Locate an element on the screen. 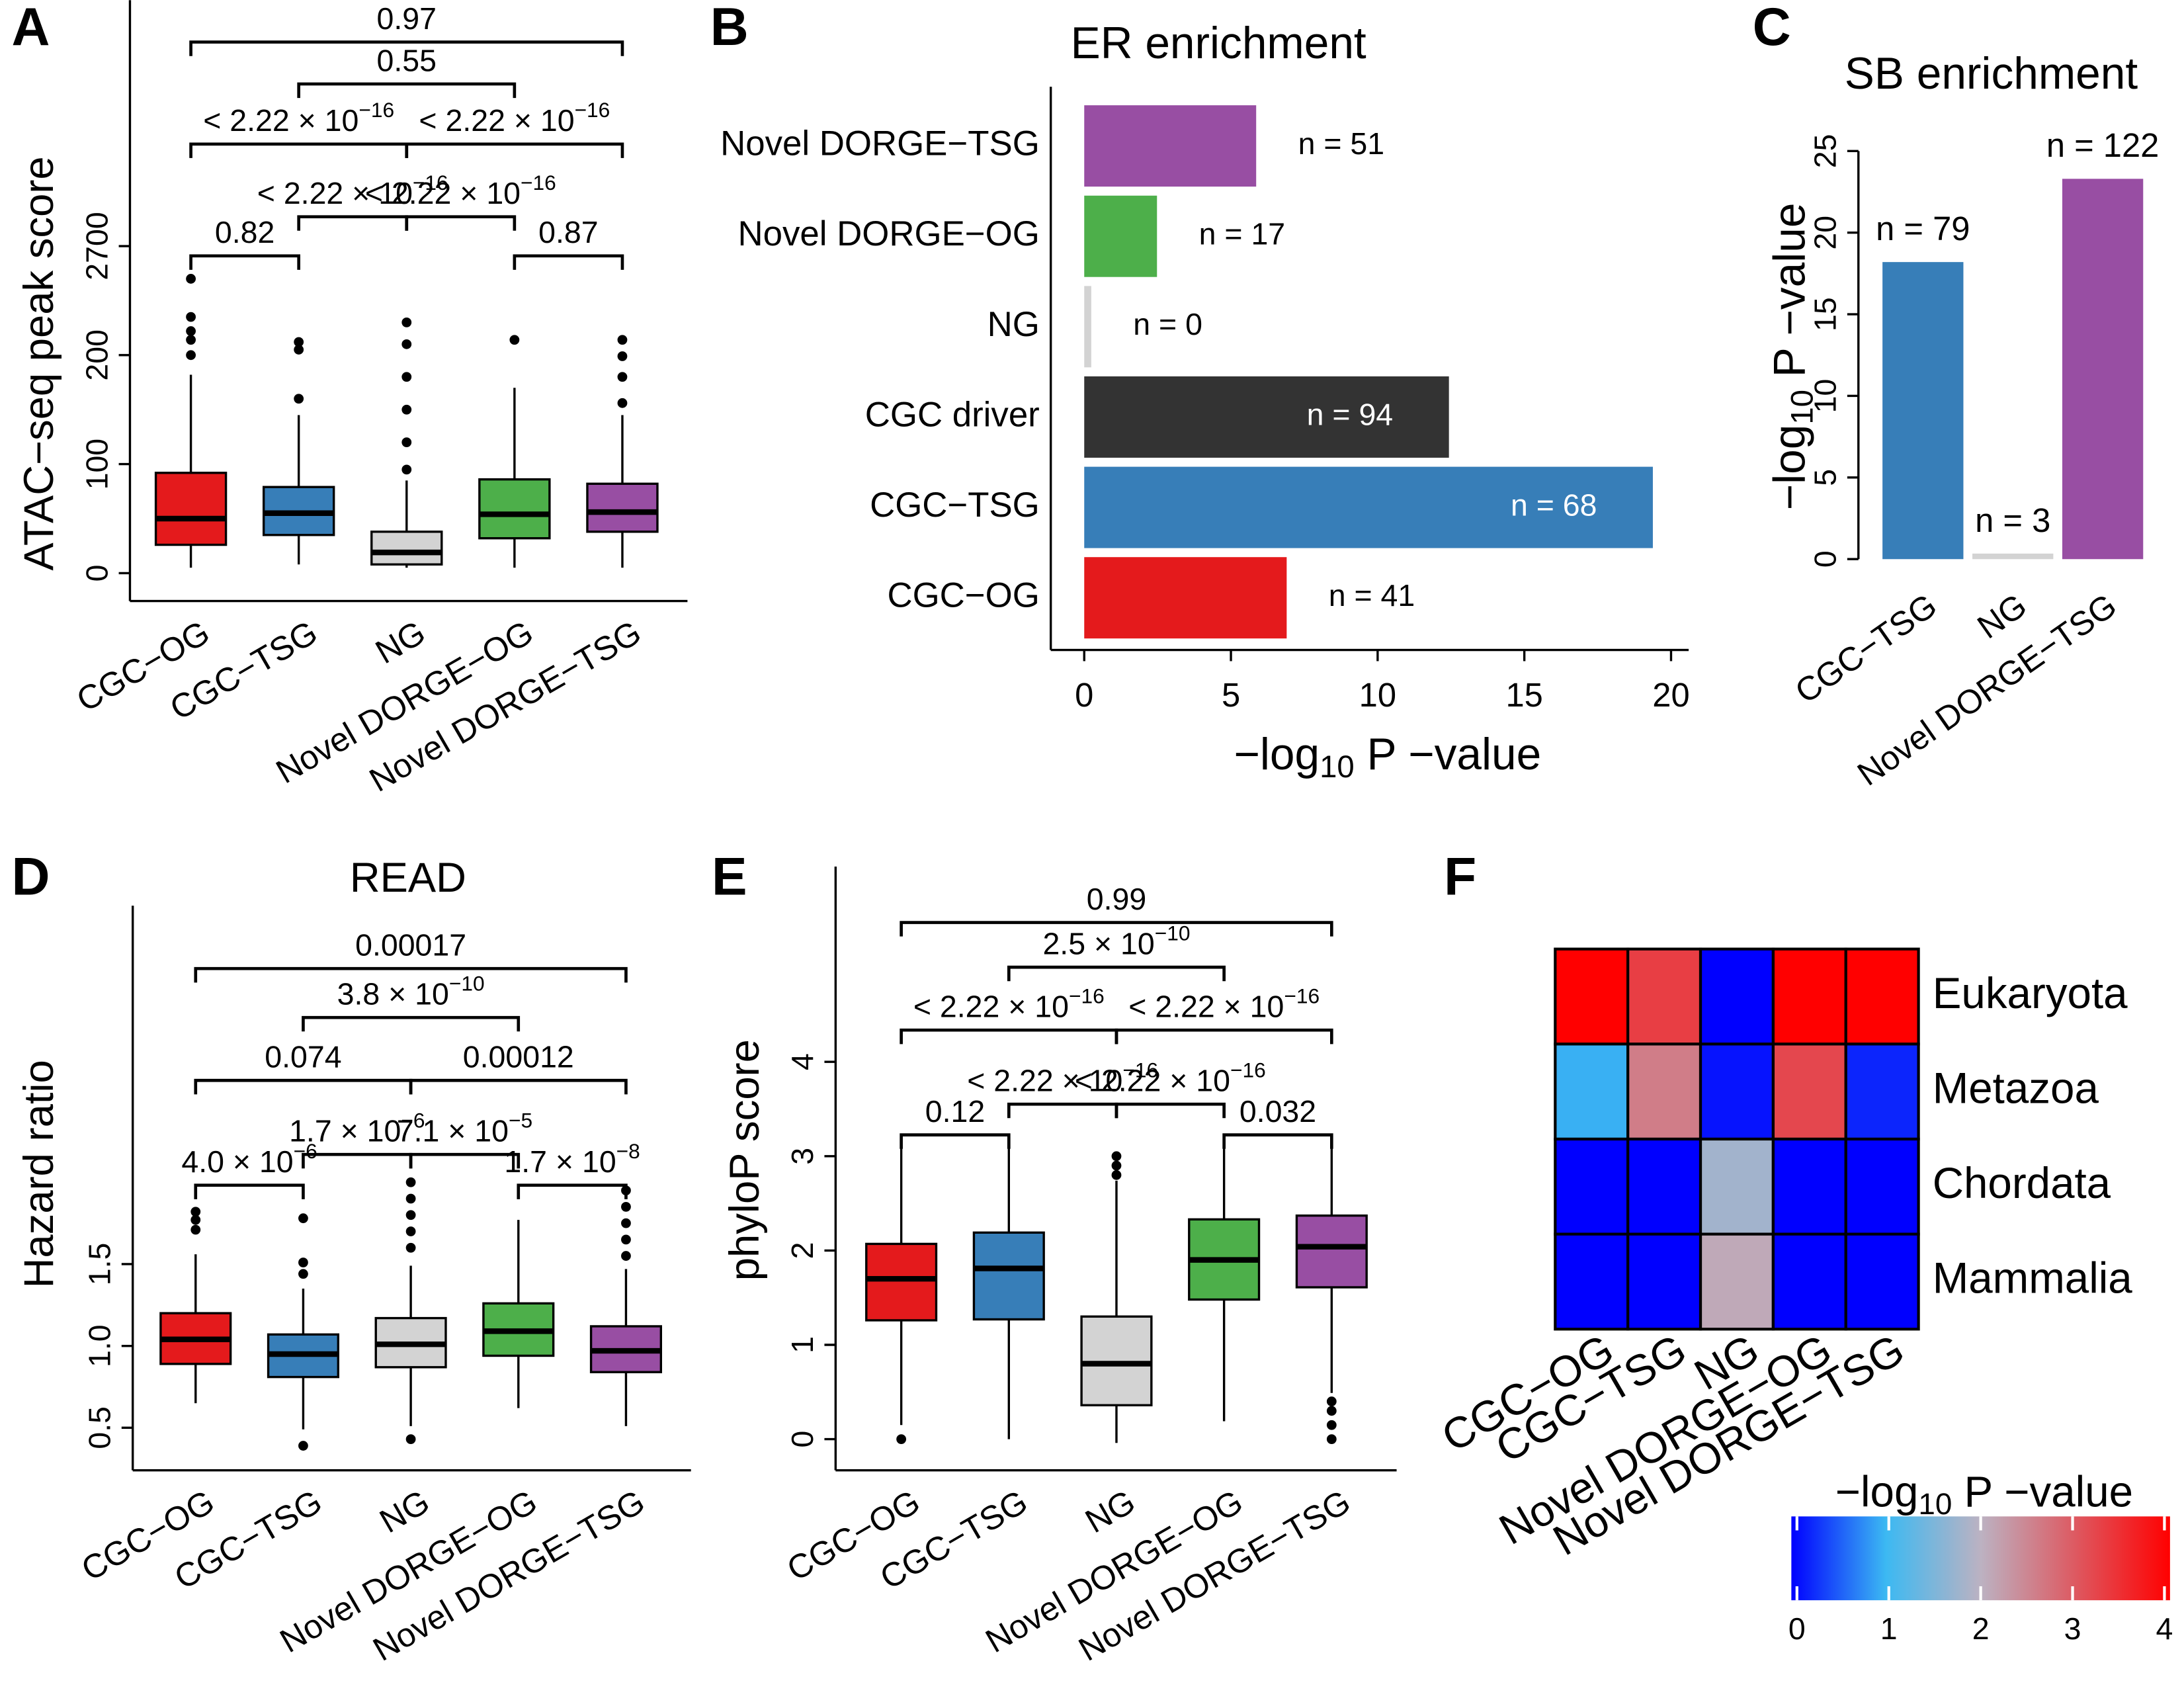 The height and width of the screenshot is (1708, 2184). axis-label: −log10 P −value is located at coordinates (1387, 758).